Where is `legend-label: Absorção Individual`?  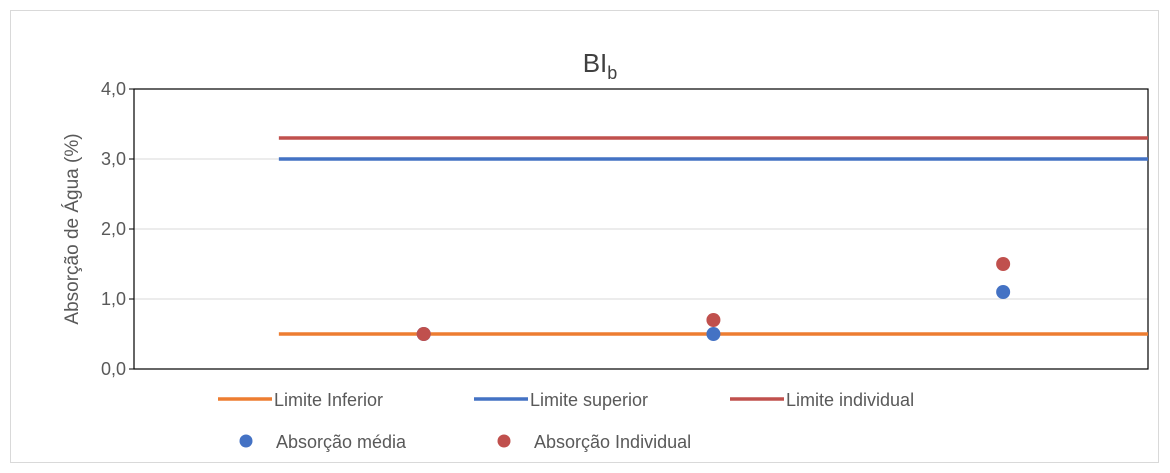
legend-label: Absorção Individual is located at coordinates (612, 442).